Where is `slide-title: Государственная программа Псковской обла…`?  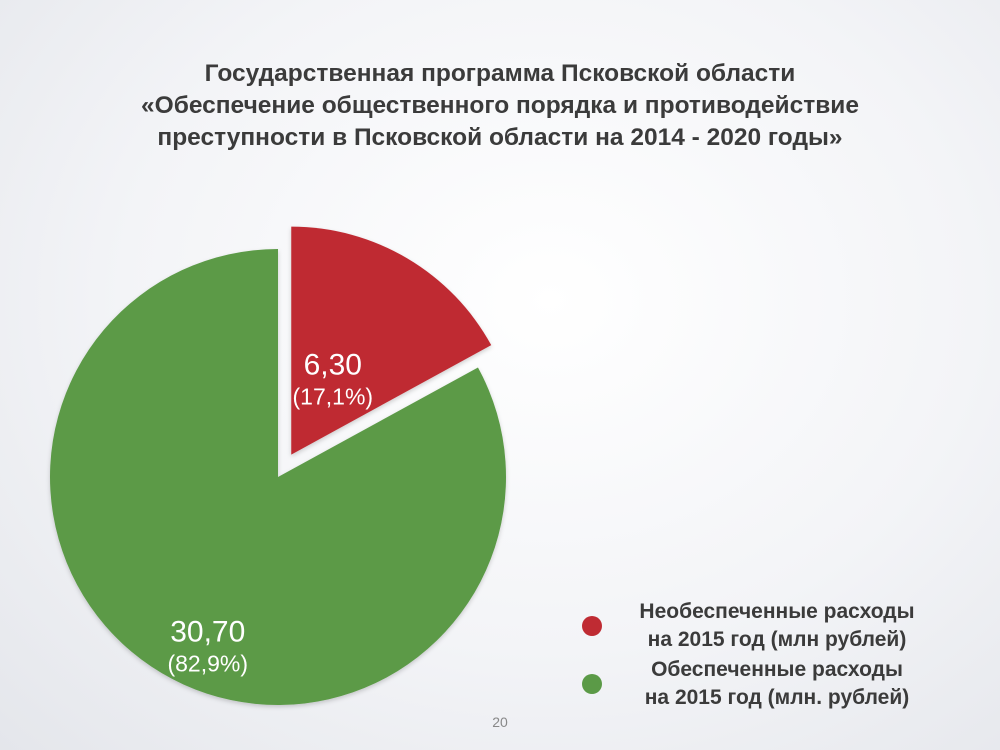
slide-title: Государственная программа Псковской обла… is located at coordinates (500, 106).